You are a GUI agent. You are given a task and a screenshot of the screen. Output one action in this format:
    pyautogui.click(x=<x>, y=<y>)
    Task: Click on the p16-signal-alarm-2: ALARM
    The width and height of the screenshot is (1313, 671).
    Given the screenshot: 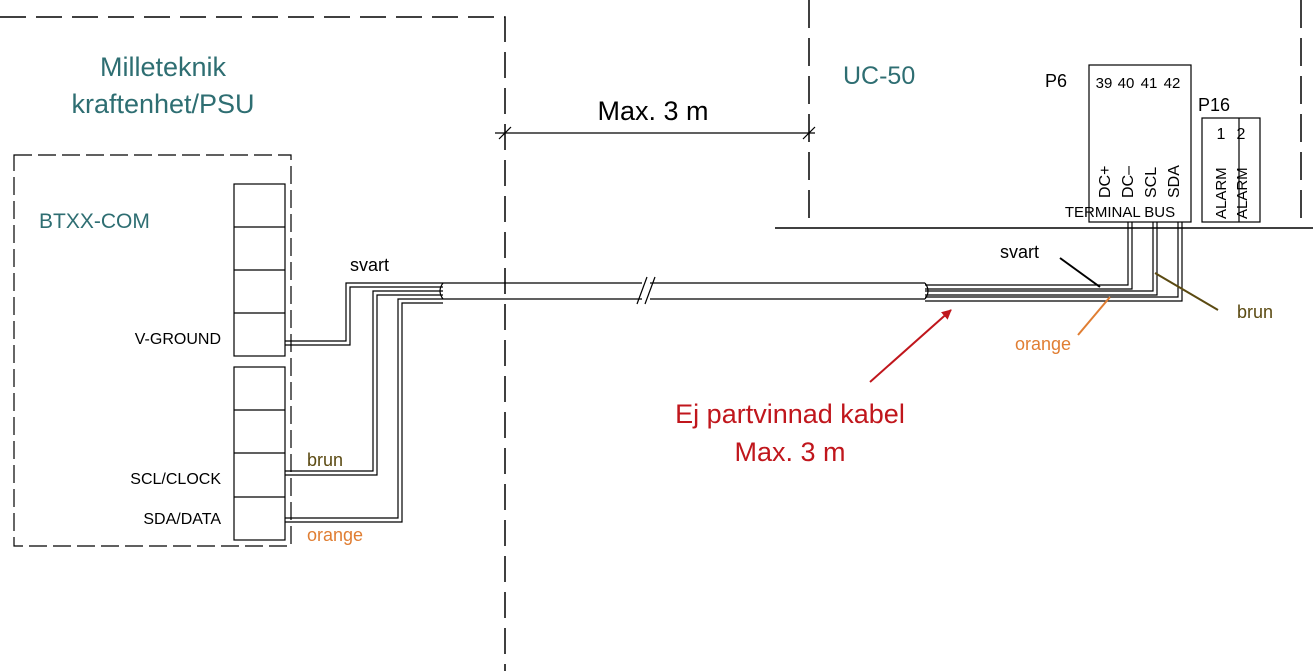 What is the action you would take?
    pyautogui.click(x=1242, y=193)
    